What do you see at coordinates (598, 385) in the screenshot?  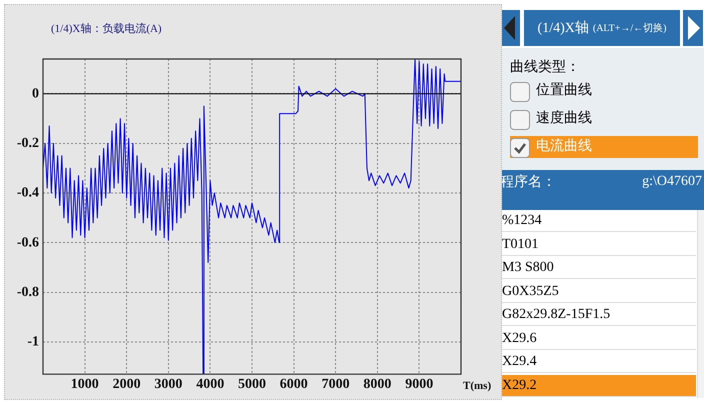 I see `text: X29.2` at bounding box center [598, 385].